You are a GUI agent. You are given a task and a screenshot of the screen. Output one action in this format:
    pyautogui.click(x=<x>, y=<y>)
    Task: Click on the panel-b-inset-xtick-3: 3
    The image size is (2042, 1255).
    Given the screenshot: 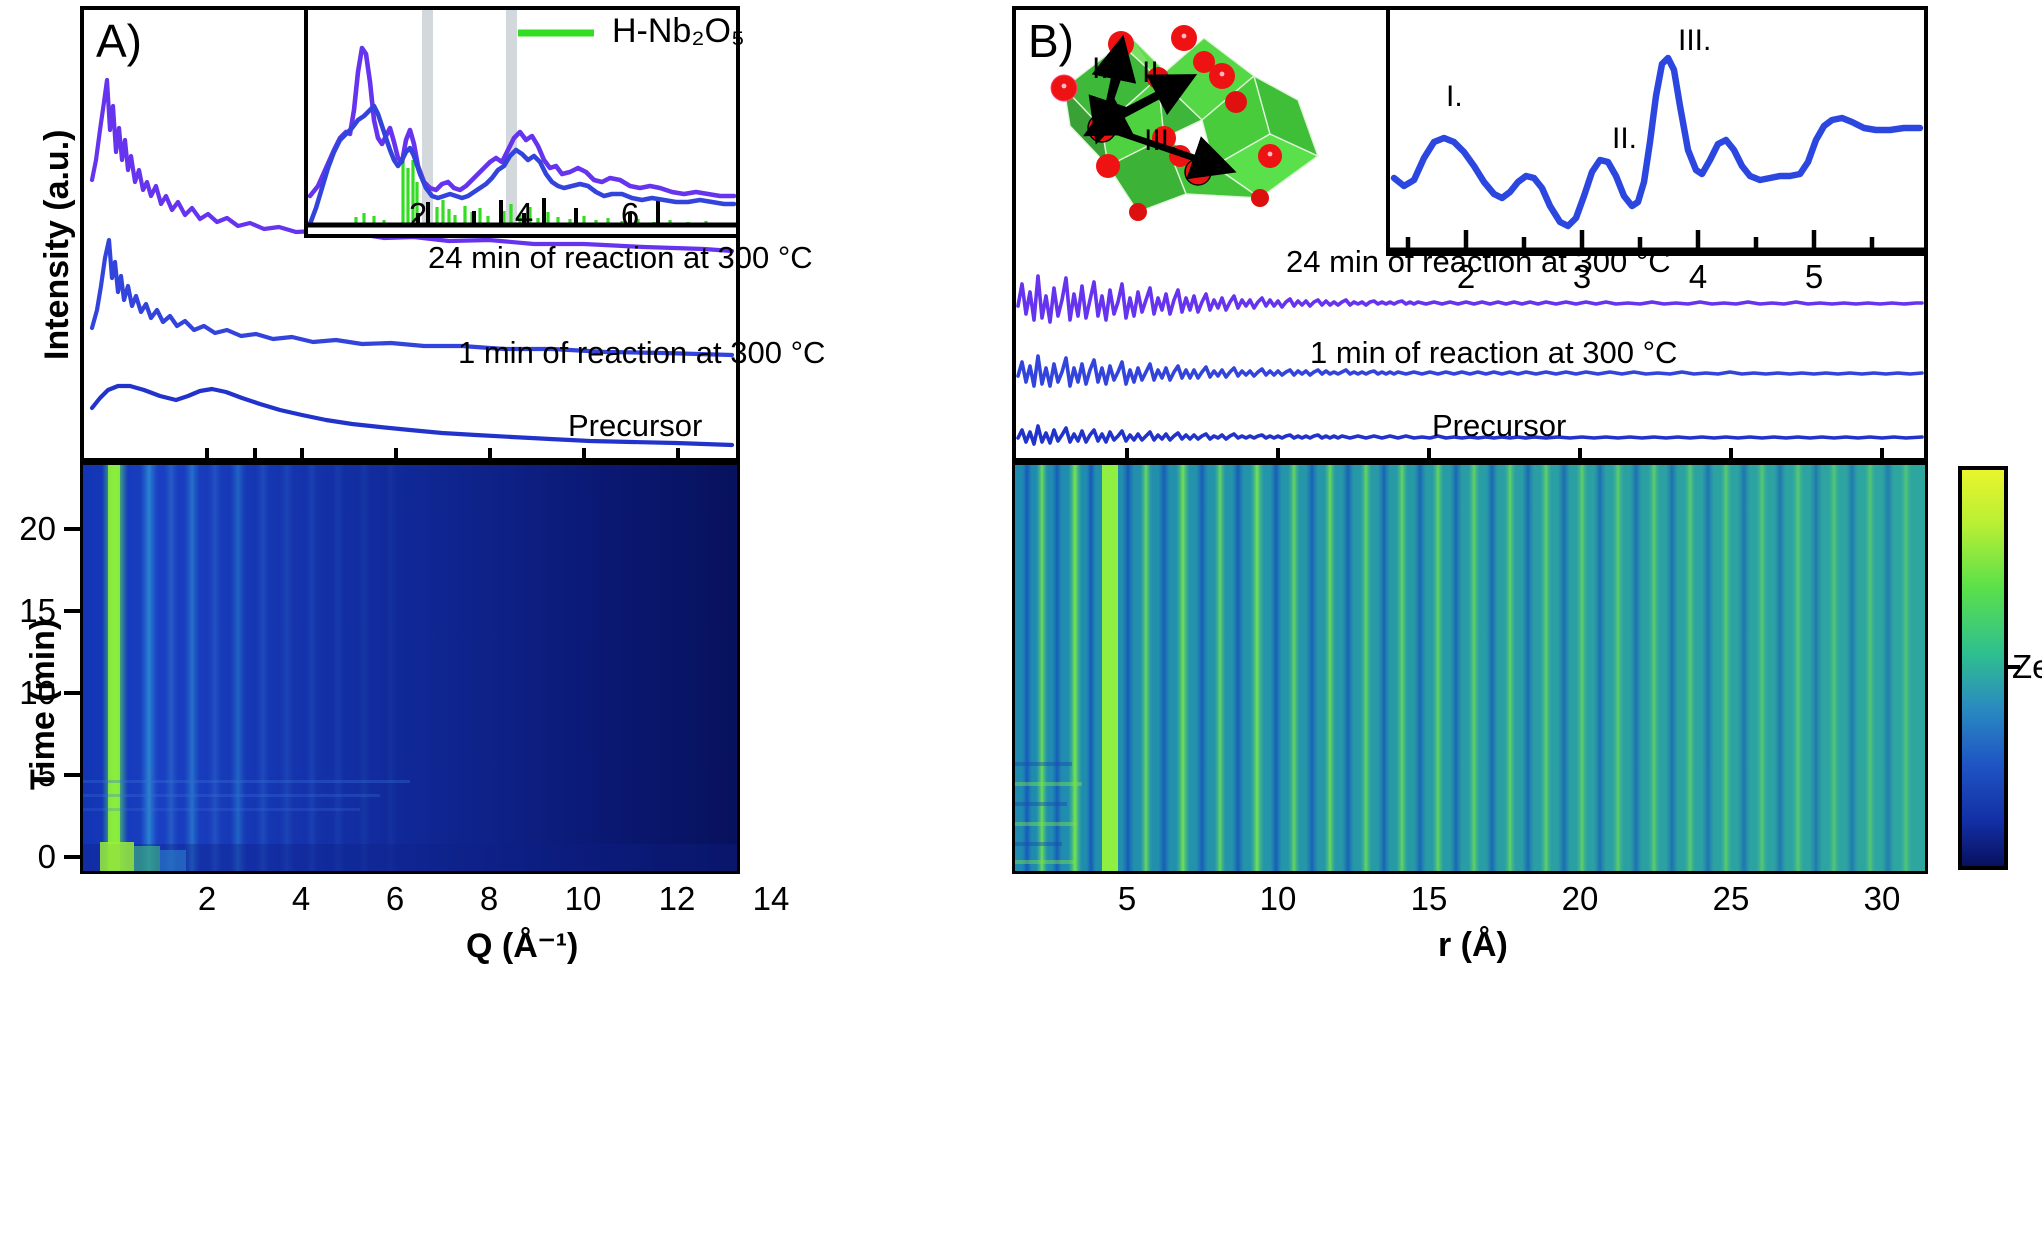 What is the action you would take?
    pyautogui.click(x=1582, y=276)
    